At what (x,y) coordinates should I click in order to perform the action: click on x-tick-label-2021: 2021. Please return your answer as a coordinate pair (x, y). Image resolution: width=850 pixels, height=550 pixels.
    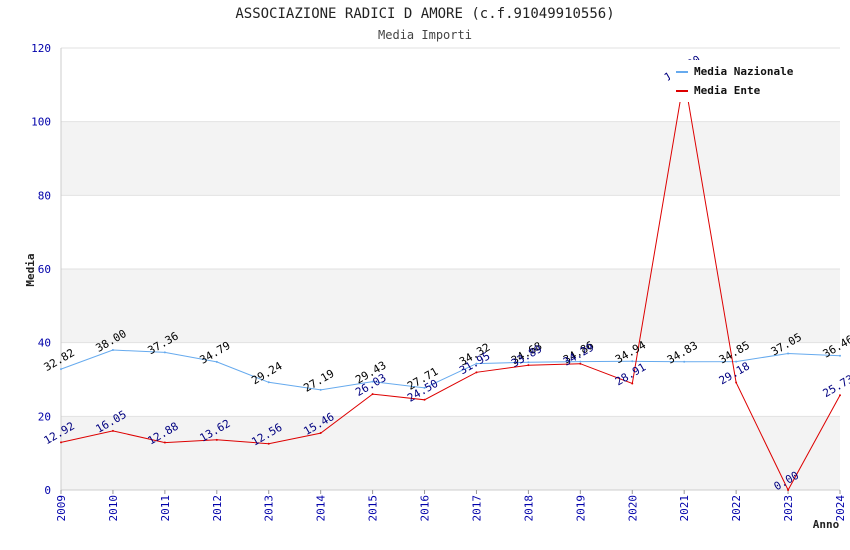
    Looking at the image, I should click on (684, 508).